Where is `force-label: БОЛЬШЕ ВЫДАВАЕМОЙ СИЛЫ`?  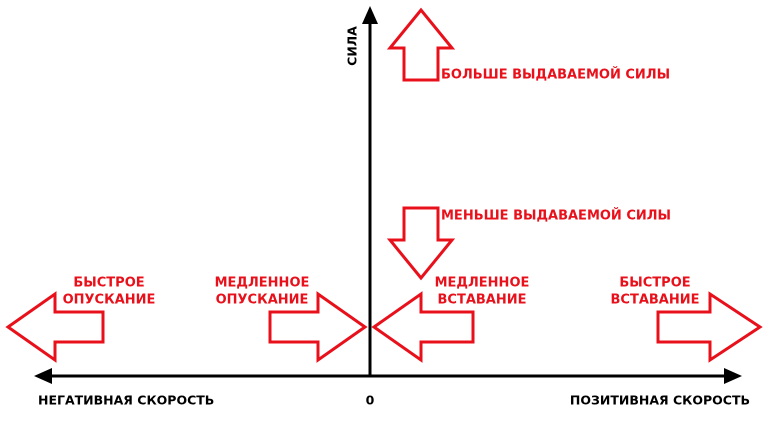 force-label: БОЛЬШЕ ВЫДАВАЕМОЙ СИЛЫ is located at coordinates (555, 75).